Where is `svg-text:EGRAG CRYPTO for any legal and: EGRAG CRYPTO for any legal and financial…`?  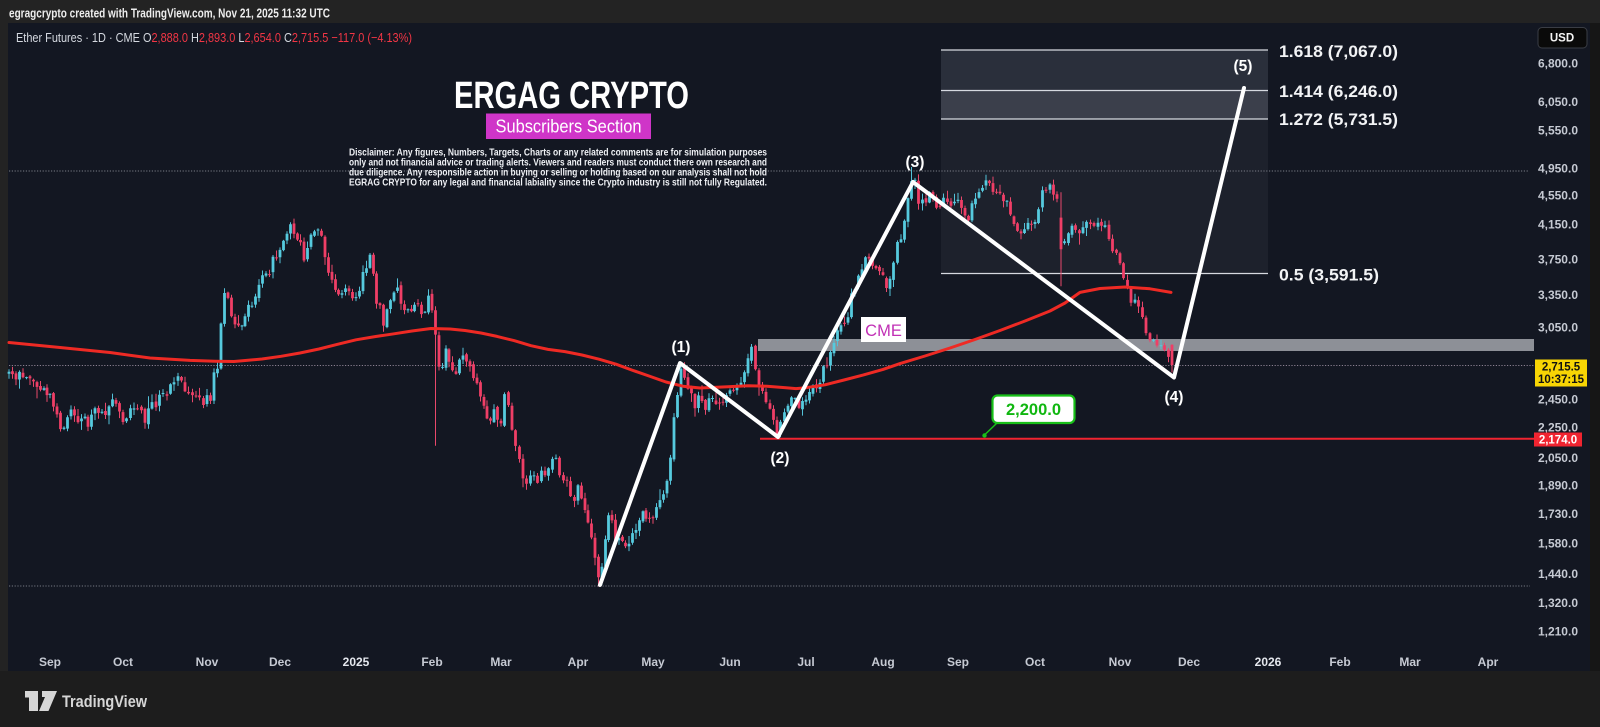
svg-text:EGRAG CRYPTO for any legal and: EGRAG CRYPTO for any legal and financial… is located at coordinates (558, 183).